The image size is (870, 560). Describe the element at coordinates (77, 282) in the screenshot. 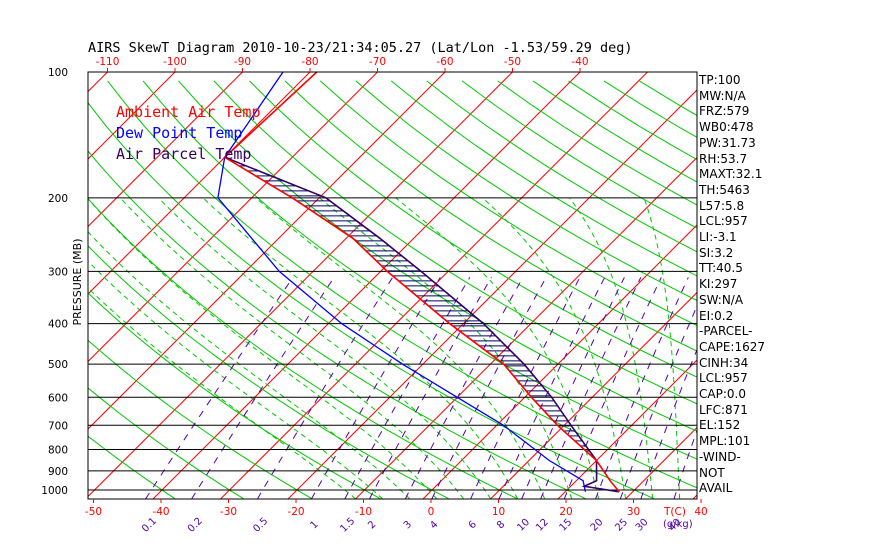

I see `y-axis-label: PRESSURE (MB)` at that location.